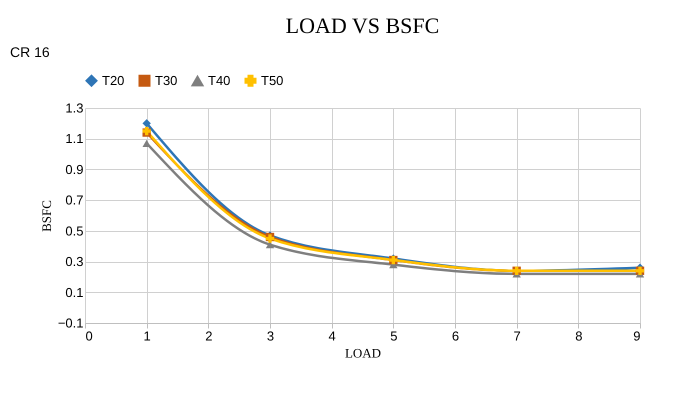 The image size is (673, 412). I want to click on legend-label: T30, so click(166, 80).